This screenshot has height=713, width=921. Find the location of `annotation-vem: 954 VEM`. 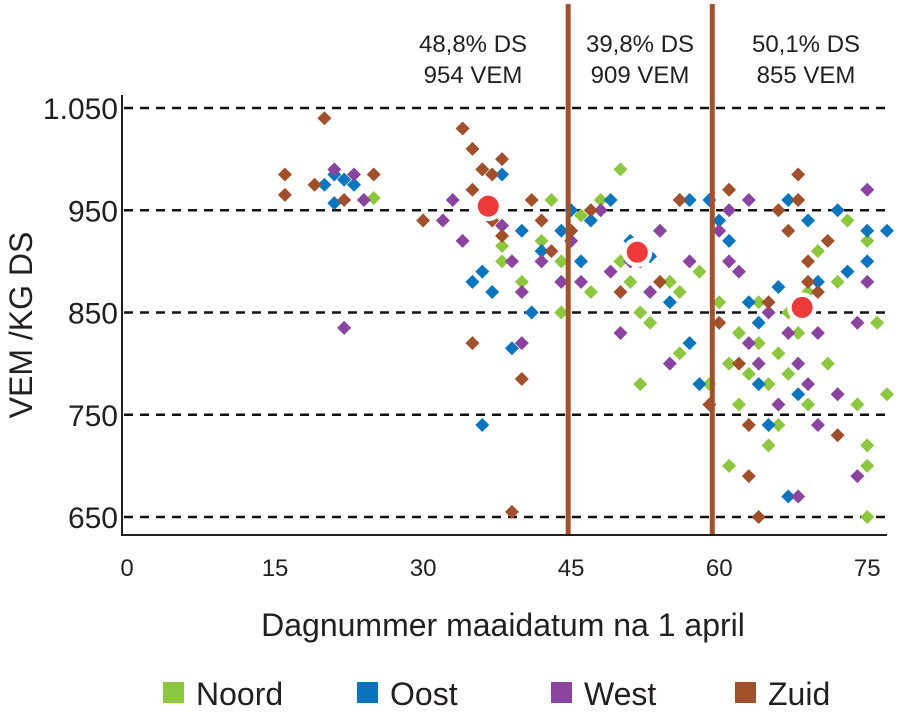

annotation-vem: 954 VEM is located at coordinates (473, 75).